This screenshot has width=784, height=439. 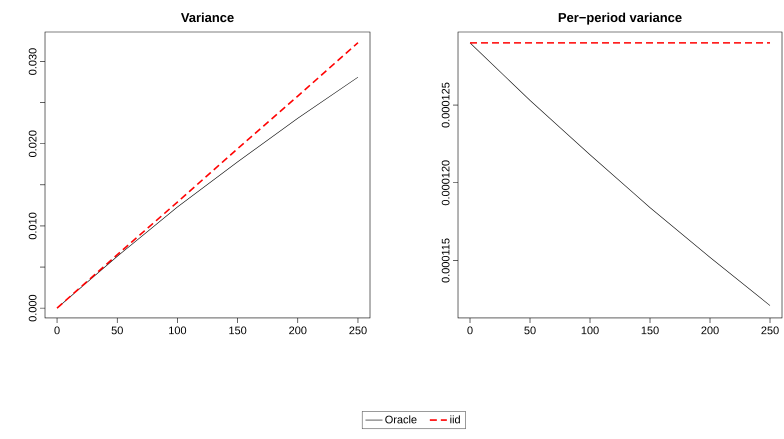 I want to click on y-tick-label: 0.000120, so click(x=446, y=183).